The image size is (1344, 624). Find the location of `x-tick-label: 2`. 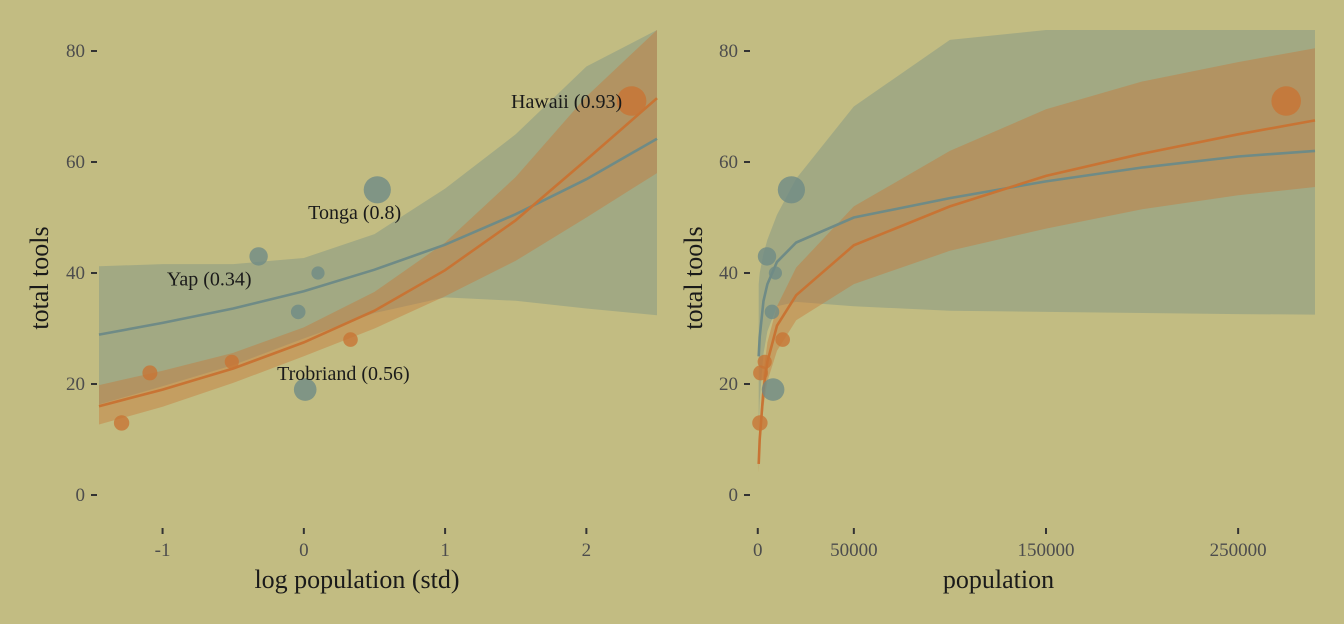

x-tick-label: 2 is located at coordinates (587, 550).